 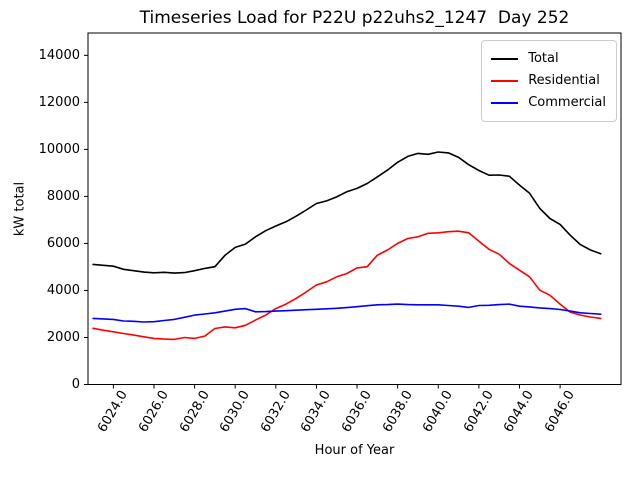 I want to click on y-tick-label: 4000, so click(x=63, y=290).